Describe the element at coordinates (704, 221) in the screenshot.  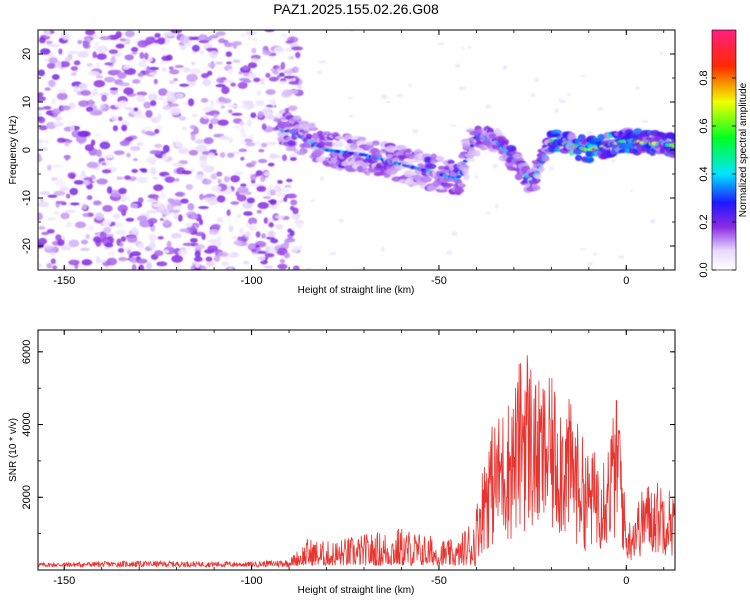
I see `colorbar-tick-label: 0.2` at that location.